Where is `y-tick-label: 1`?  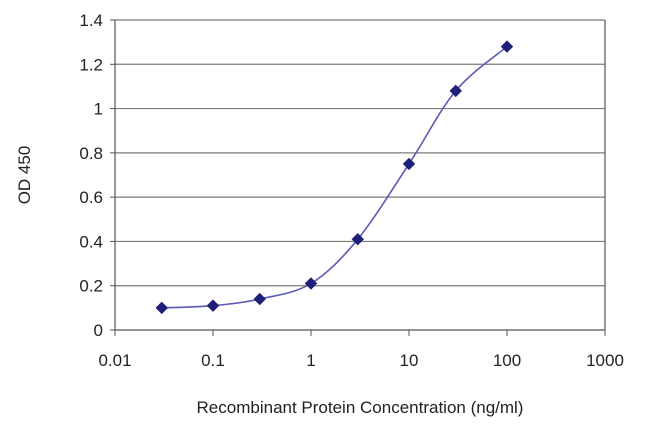
y-tick-label: 1 is located at coordinates (98, 109).